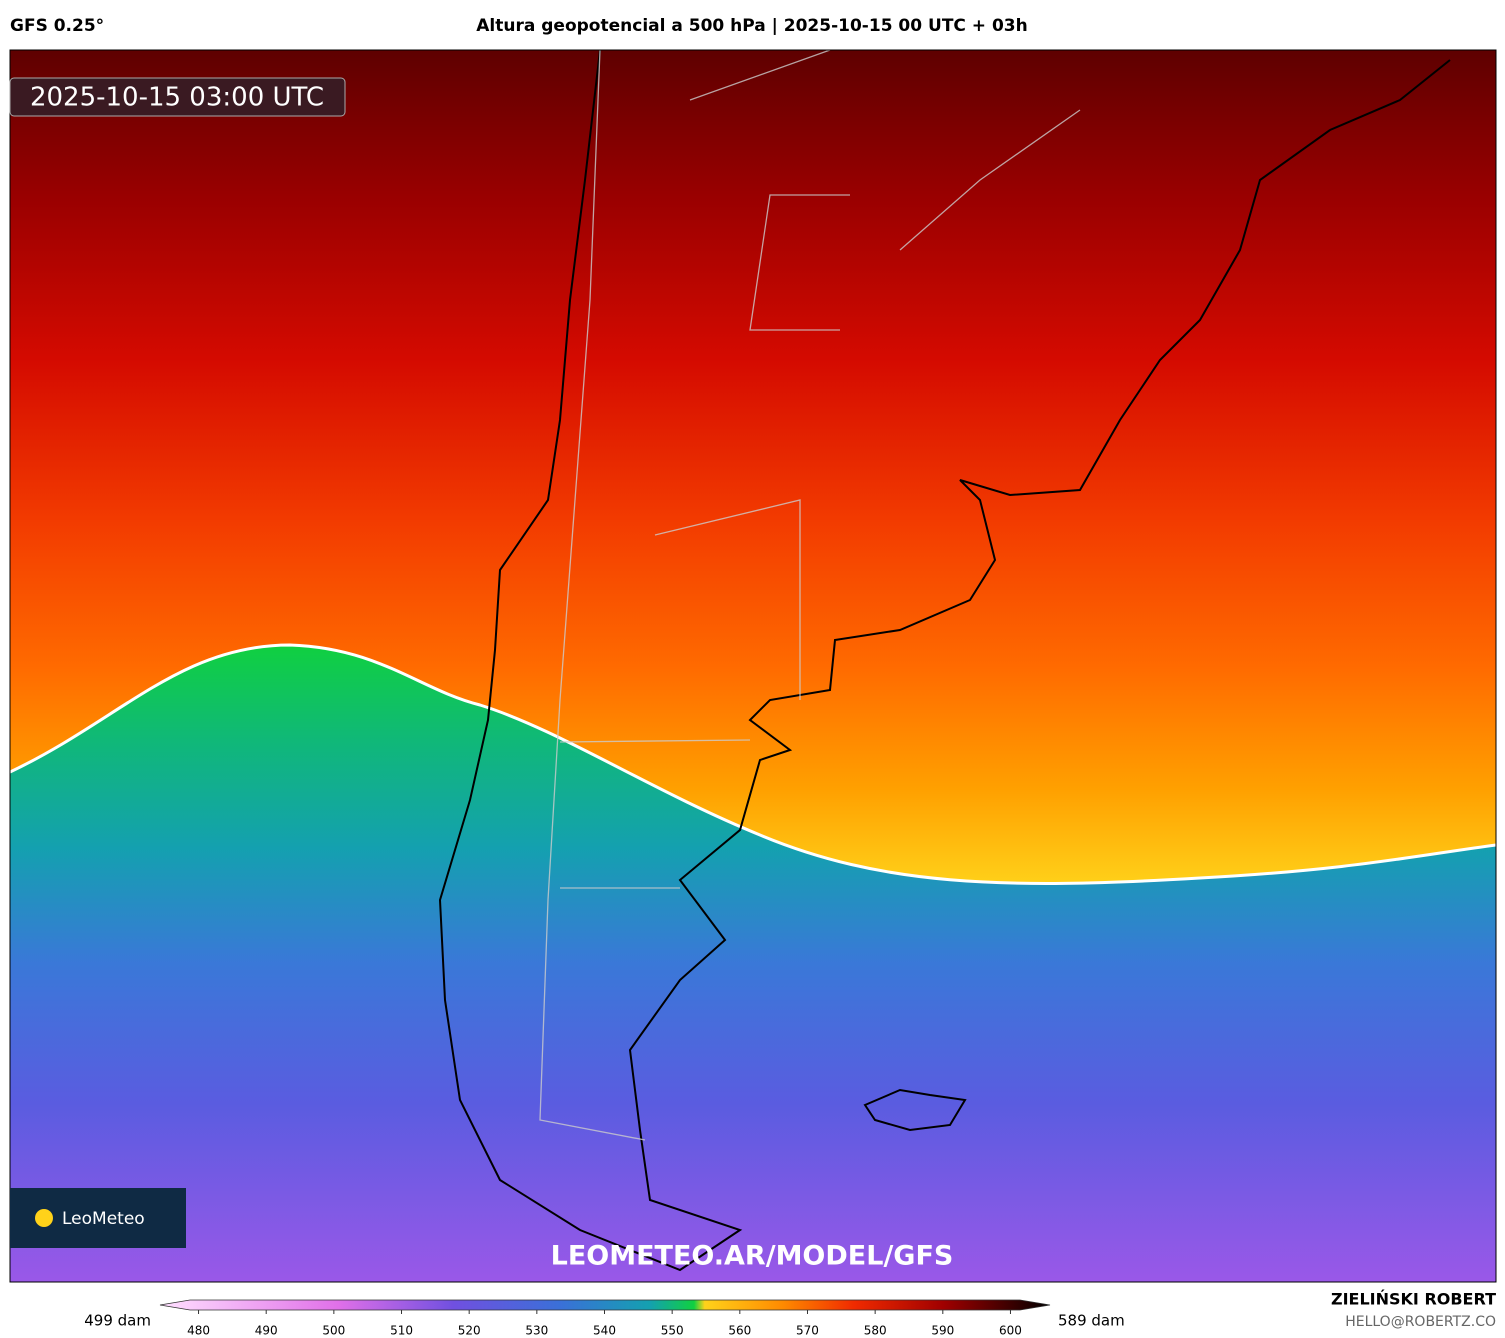 The width and height of the screenshot is (1505, 1338). Describe the element at coordinates (604, 1331) in the screenshot. I see `colorbar-tick-label: 540` at that location.